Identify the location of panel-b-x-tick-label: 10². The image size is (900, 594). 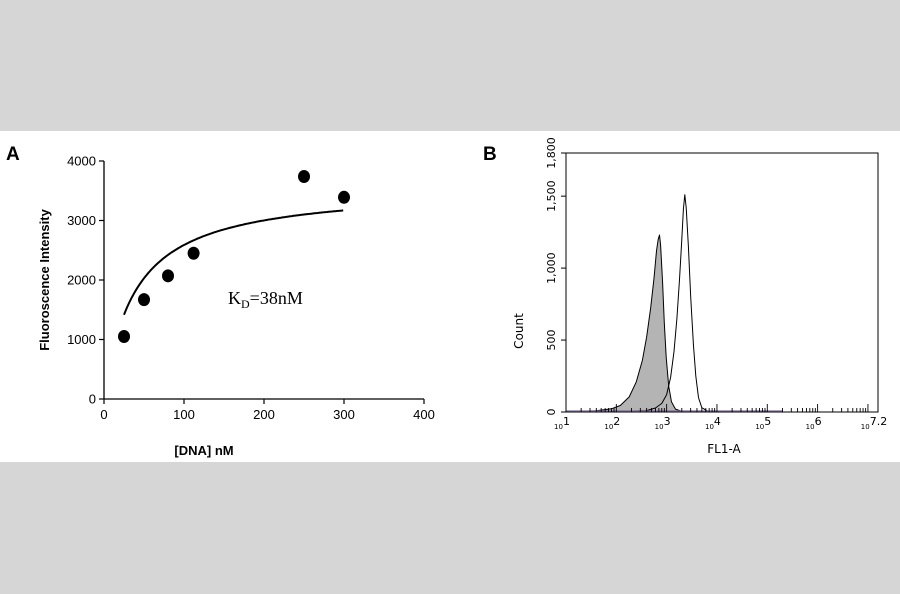
(612, 423).